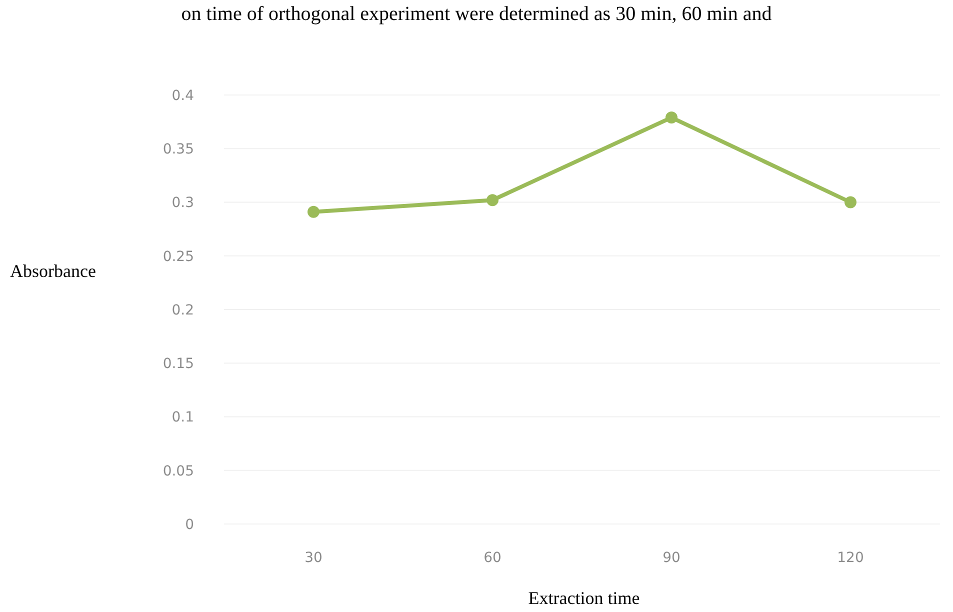  I want to click on y-tick-label: 0.15, so click(178, 364).